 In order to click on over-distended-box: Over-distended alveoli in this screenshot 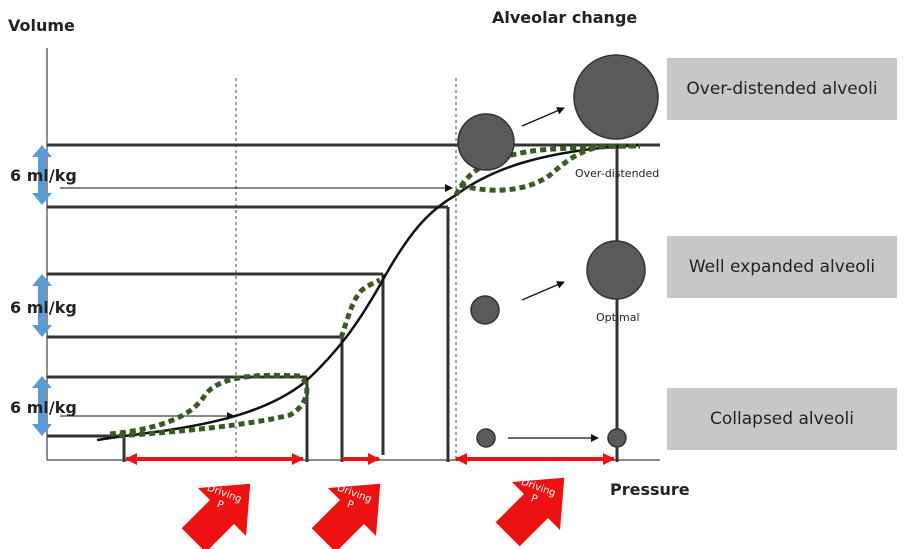, I will do `click(782, 89)`.